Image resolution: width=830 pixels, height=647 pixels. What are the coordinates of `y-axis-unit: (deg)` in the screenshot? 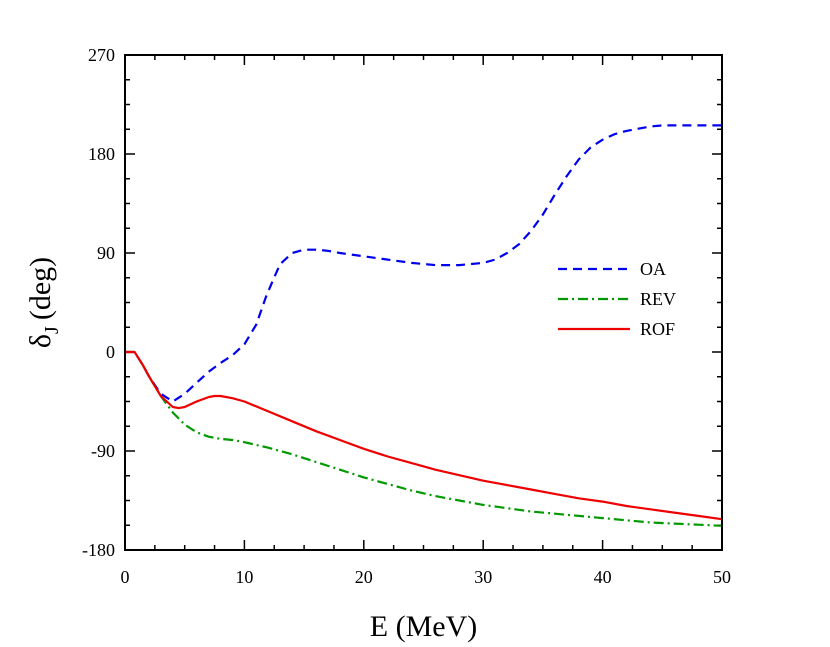 It's located at (40, 288).